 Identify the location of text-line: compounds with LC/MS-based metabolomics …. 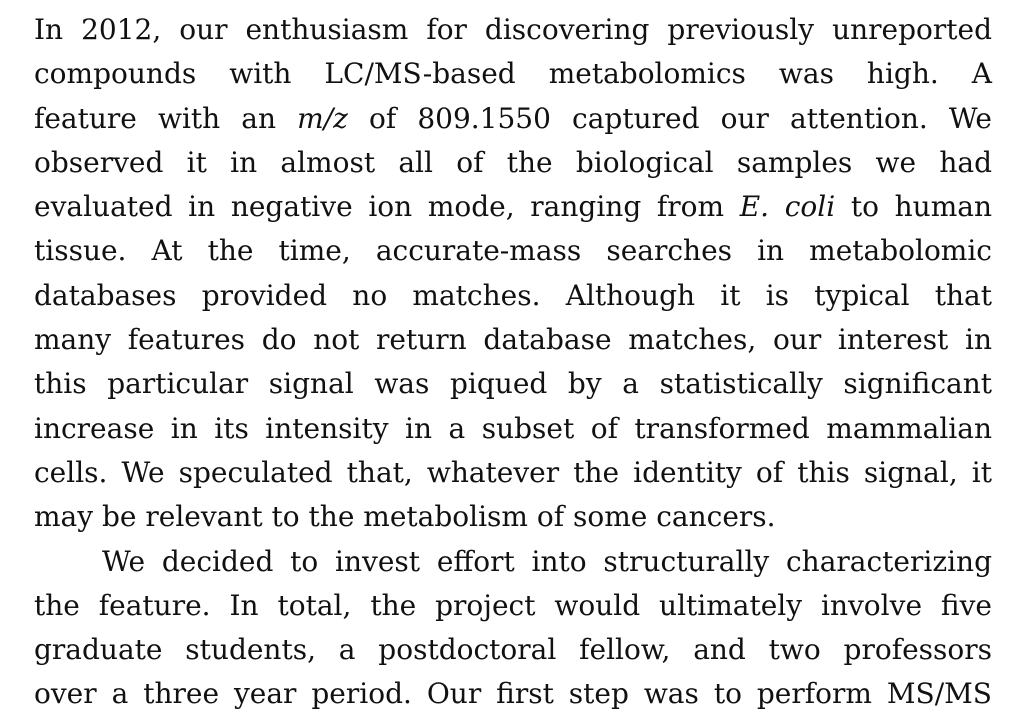
(513, 74).